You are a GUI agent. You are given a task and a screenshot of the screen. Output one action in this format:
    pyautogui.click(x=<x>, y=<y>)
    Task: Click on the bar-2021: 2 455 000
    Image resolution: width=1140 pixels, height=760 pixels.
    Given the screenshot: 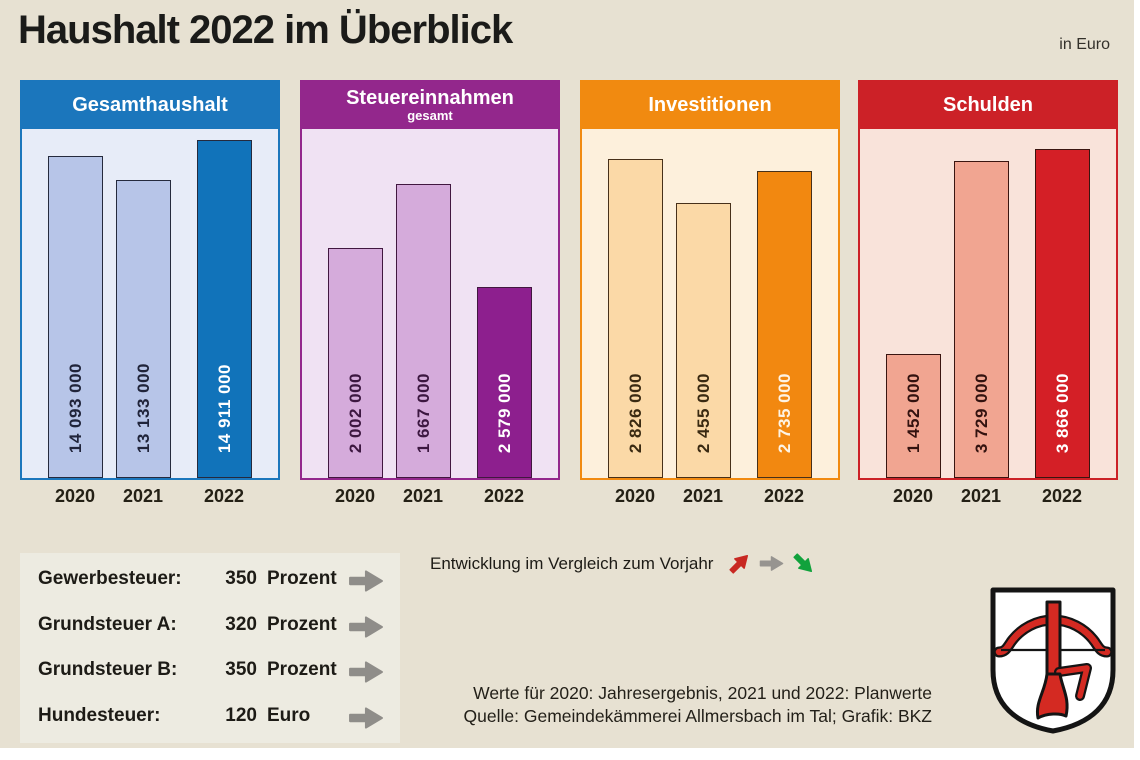 What is the action you would take?
    pyautogui.click(x=703, y=340)
    